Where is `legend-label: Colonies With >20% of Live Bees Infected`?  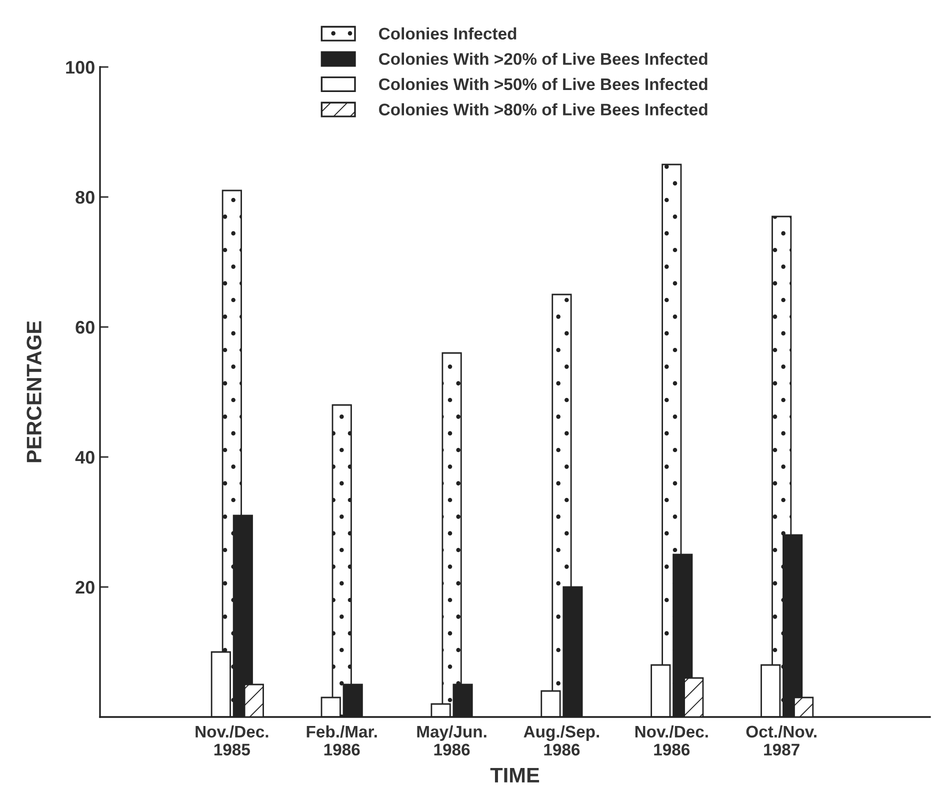
legend-label: Colonies With >20% of Live Bees Infected is located at coordinates (543, 58).